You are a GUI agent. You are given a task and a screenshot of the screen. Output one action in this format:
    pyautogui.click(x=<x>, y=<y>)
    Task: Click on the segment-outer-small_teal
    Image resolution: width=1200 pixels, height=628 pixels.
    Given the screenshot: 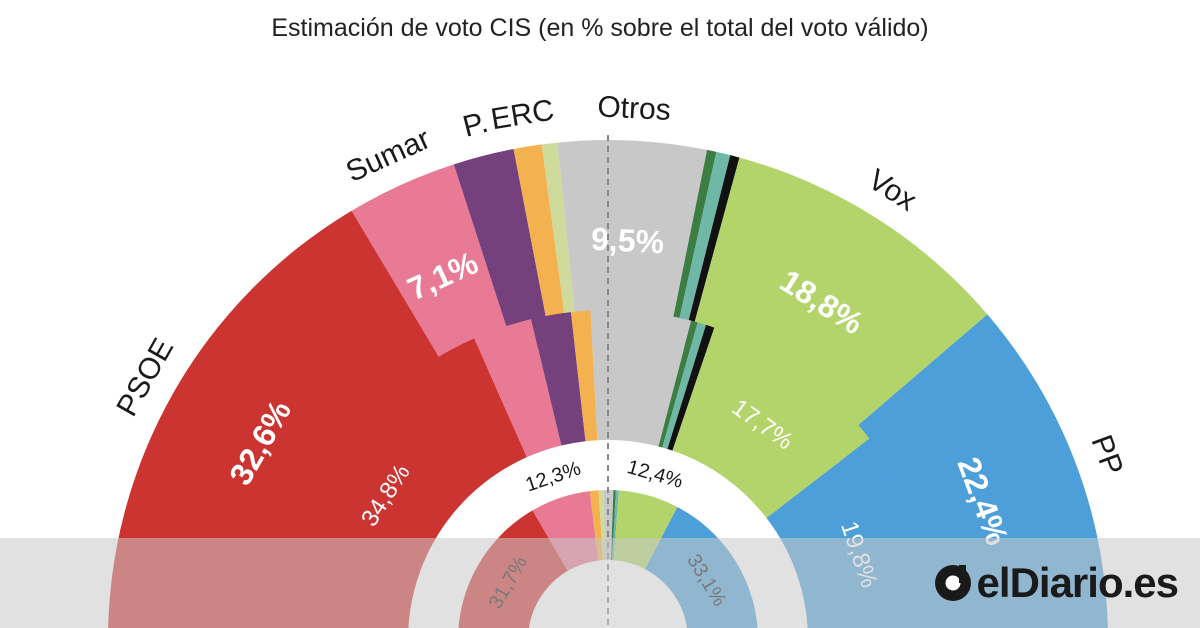 What is the action you would take?
    pyautogui.click(x=702, y=250)
    